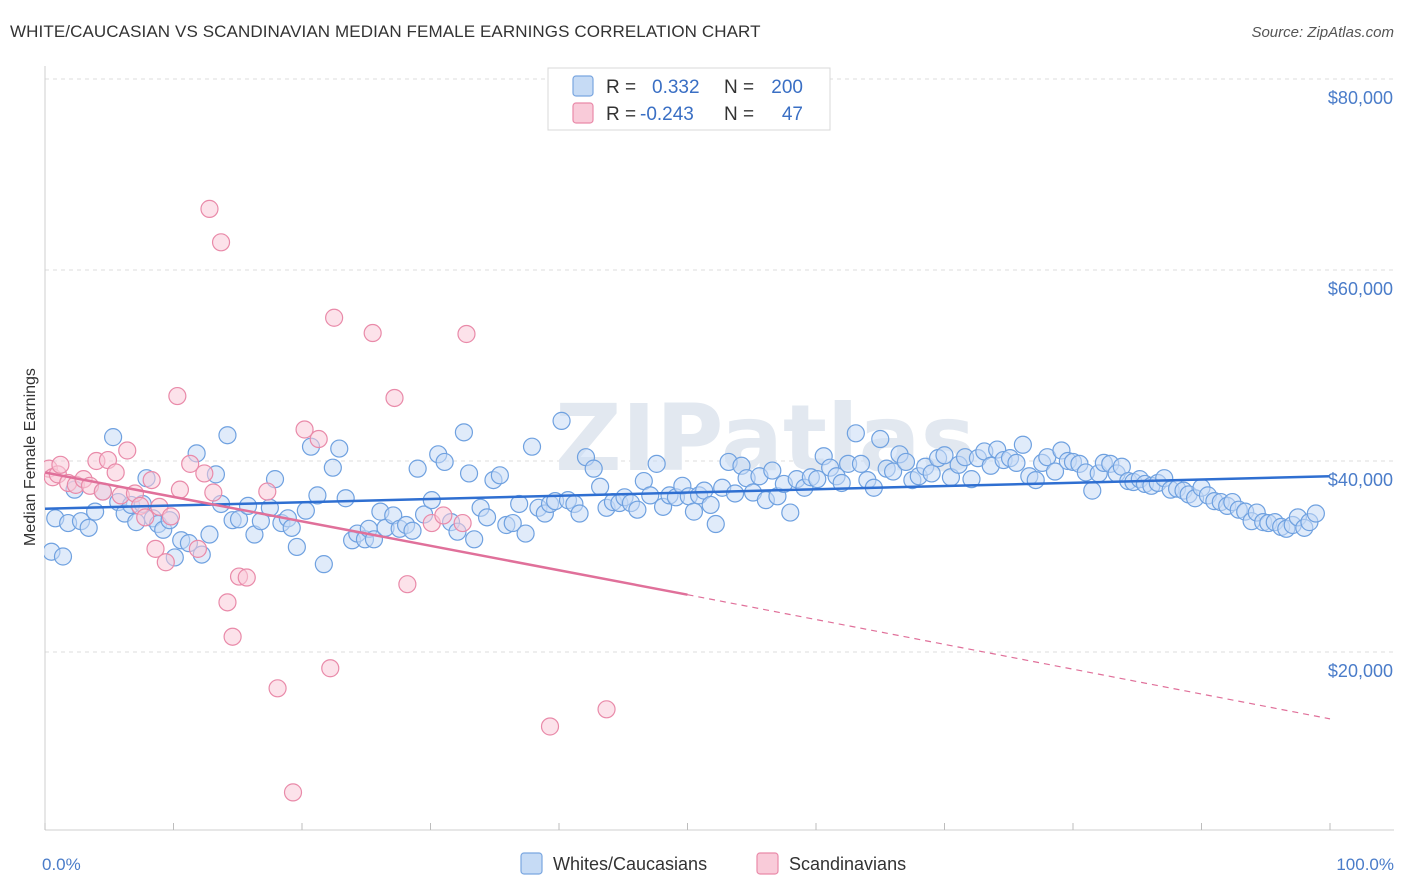 This screenshot has height=892, width=1406. Describe the element at coordinates (787, 87) in the screenshot. I see `legend-n-value-whites: 200` at that location.